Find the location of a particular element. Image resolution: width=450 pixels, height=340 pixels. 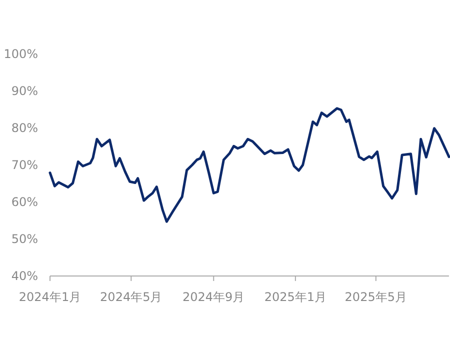

x-tick-label: 2024年1月 is located at coordinates (50, 297).